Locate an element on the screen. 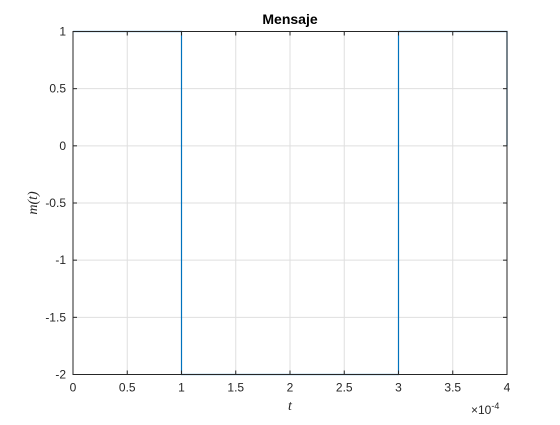  x-axis-label: t is located at coordinates (290, 406).